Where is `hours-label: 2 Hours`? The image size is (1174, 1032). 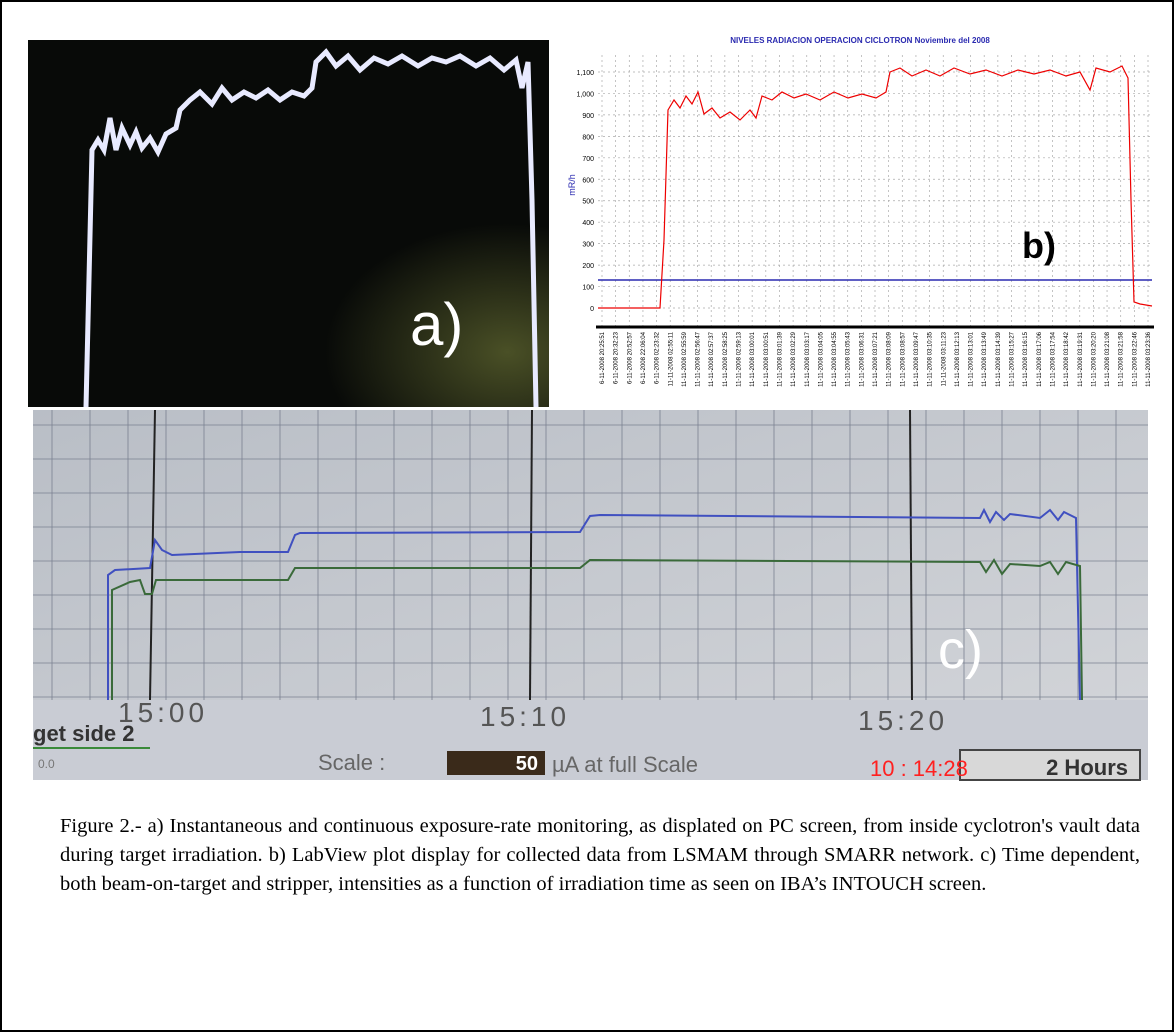
hours-label: 2 Hours is located at coordinates (1087, 767).